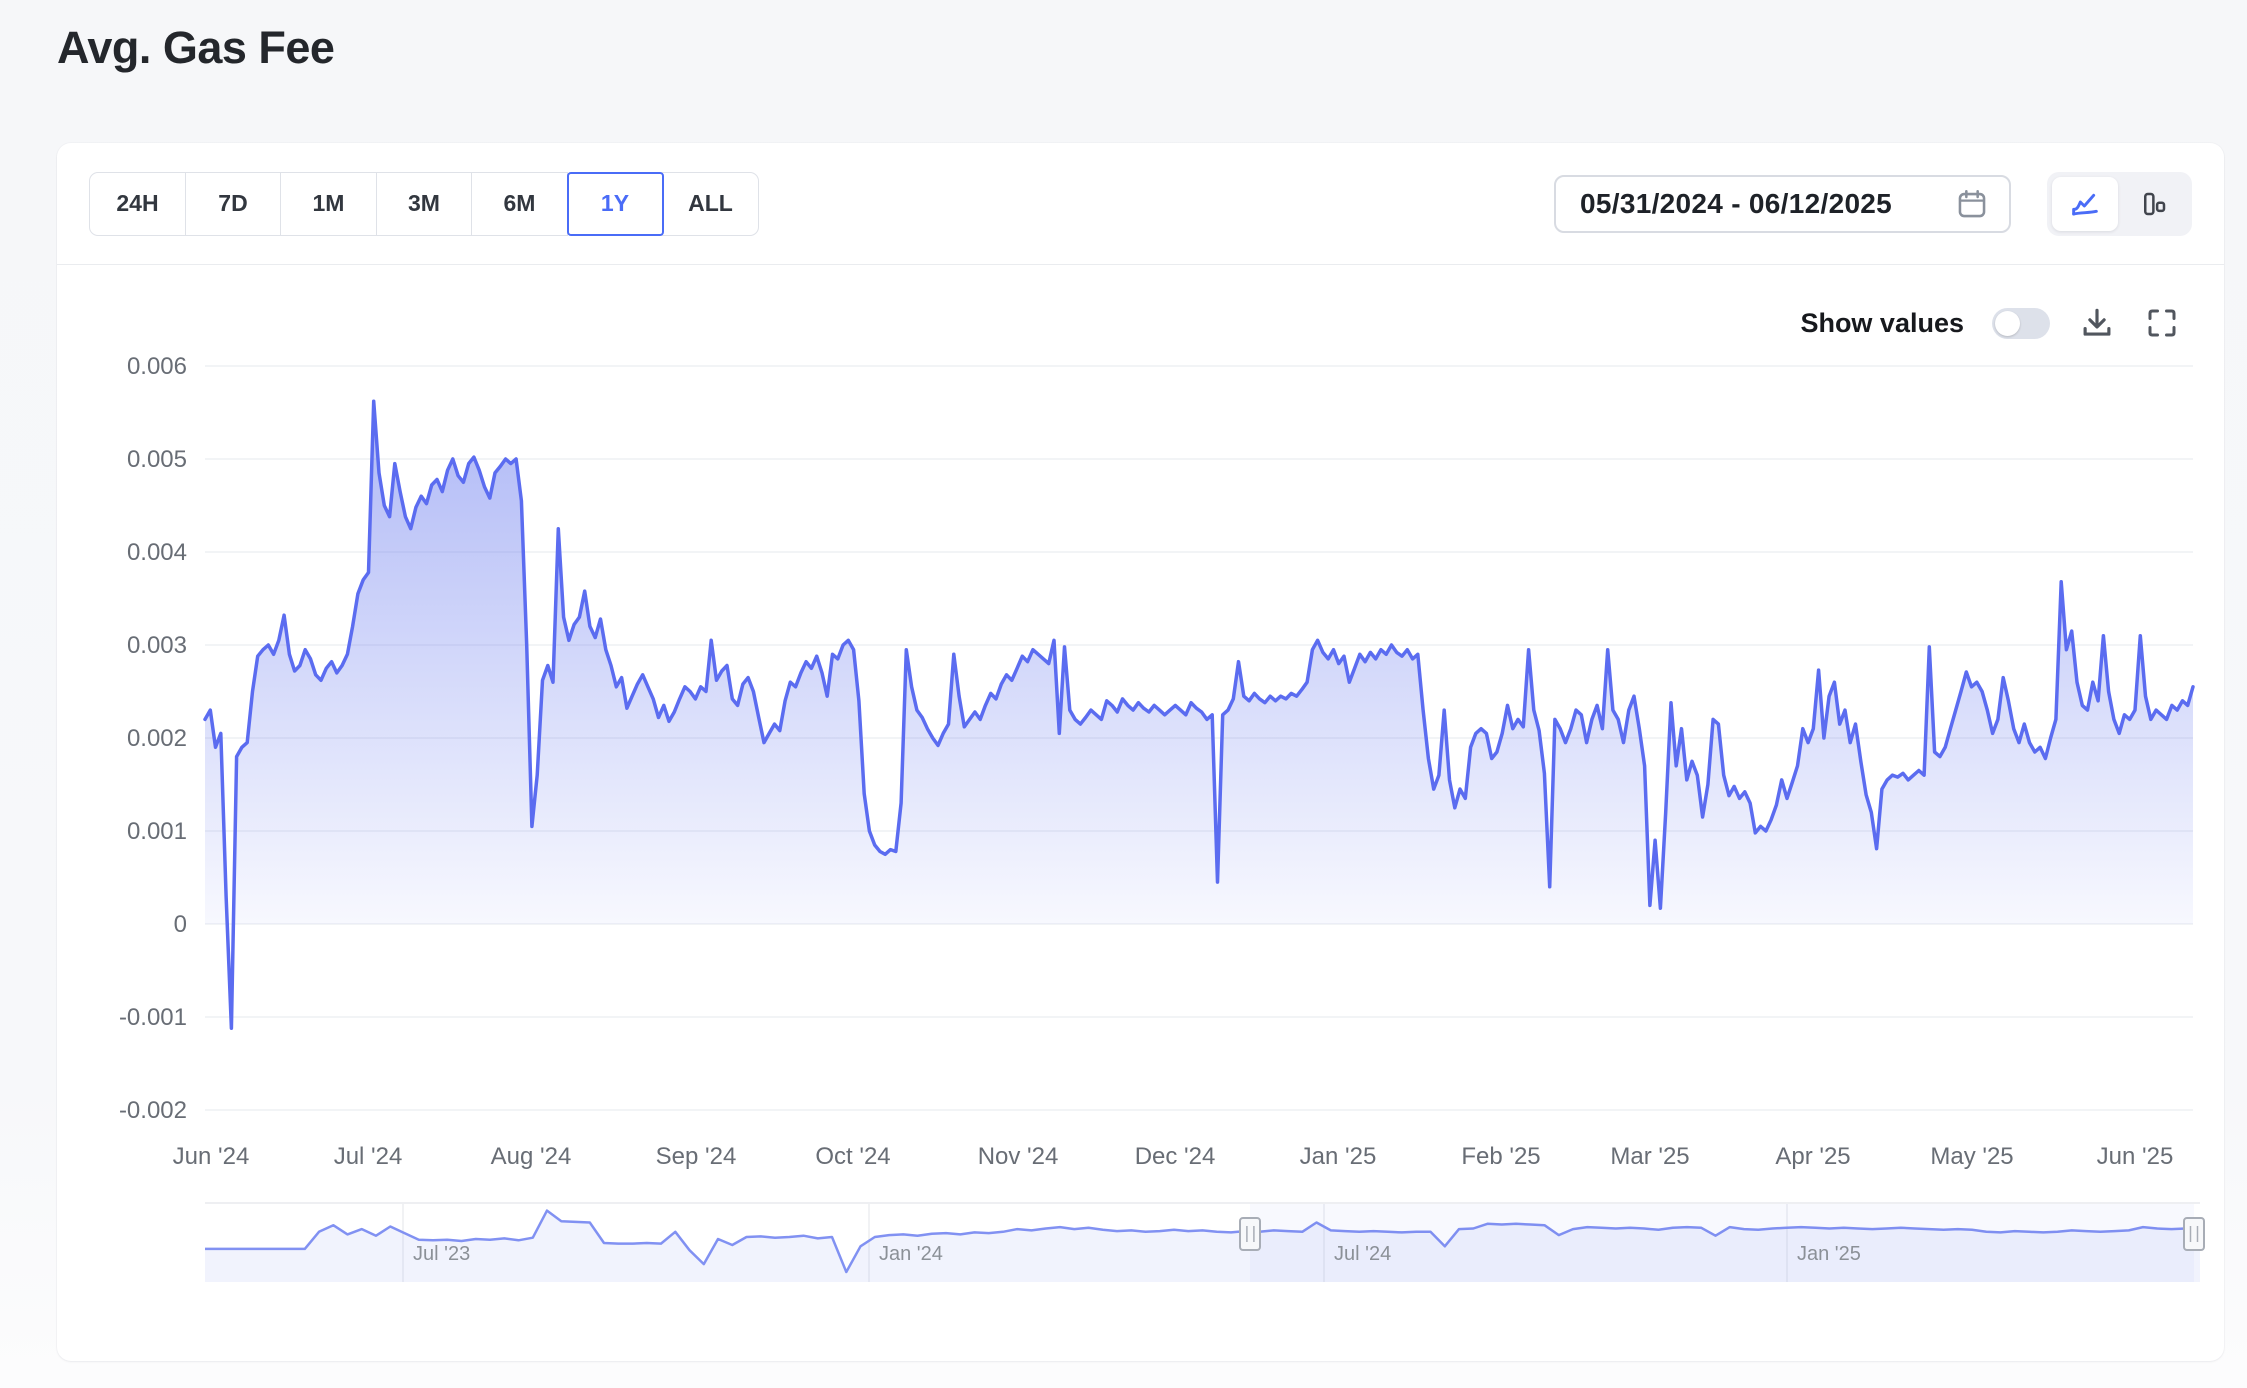  What do you see at coordinates (1205, 1242) in the screenshot?
I see `navigator` at bounding box center [1205, 1242].